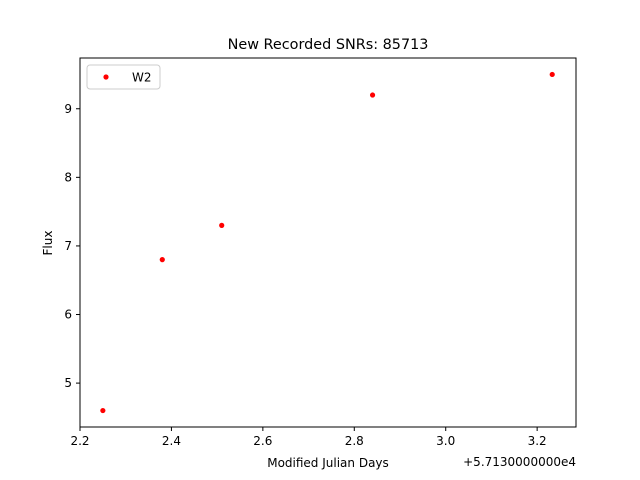  What do you see at coordinates (537, 441) in the screenshot?
I see `x-tick-label: 3.2` at bounding box center [537, 441].